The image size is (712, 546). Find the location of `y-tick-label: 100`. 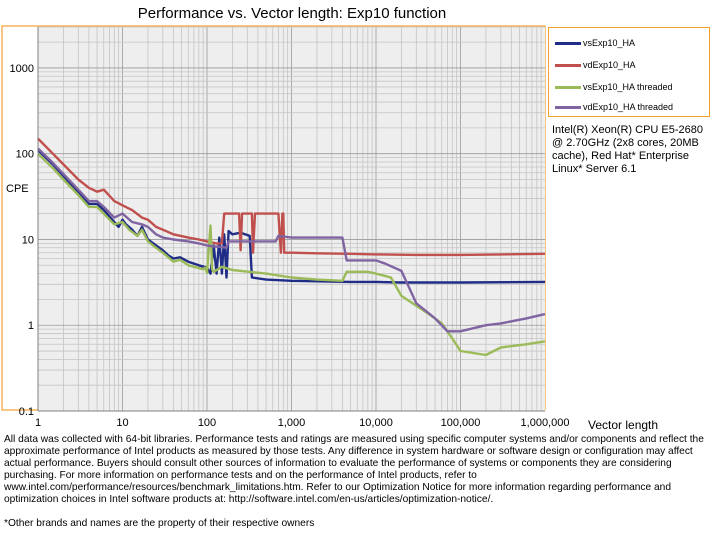

y-tick-label: 100 is located at coordinates (25, 155).